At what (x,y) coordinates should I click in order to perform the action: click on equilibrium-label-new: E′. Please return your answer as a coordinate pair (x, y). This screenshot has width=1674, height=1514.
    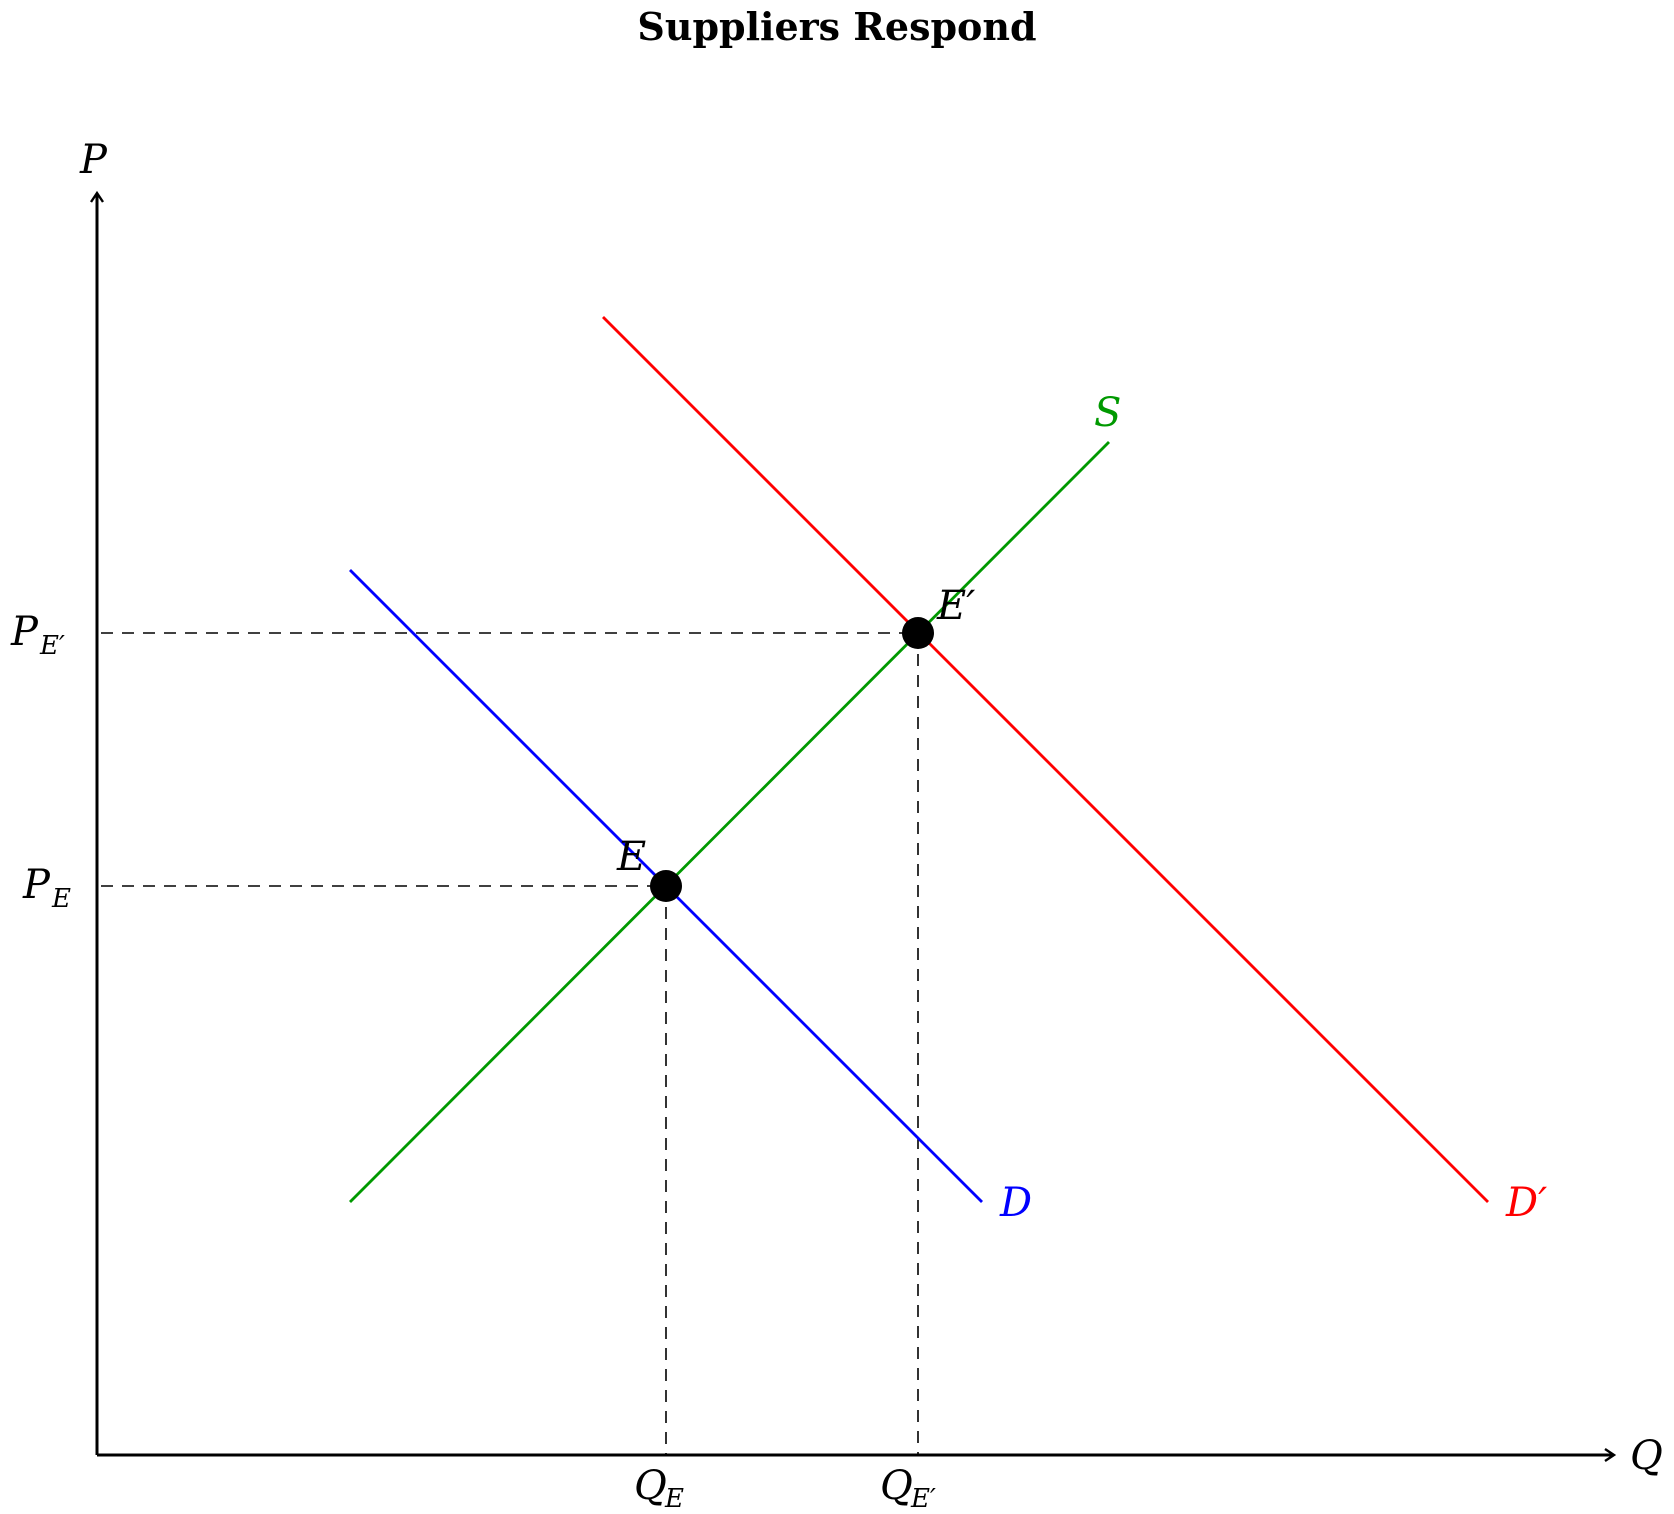
    Looking at the image, I should click on (955, 606).